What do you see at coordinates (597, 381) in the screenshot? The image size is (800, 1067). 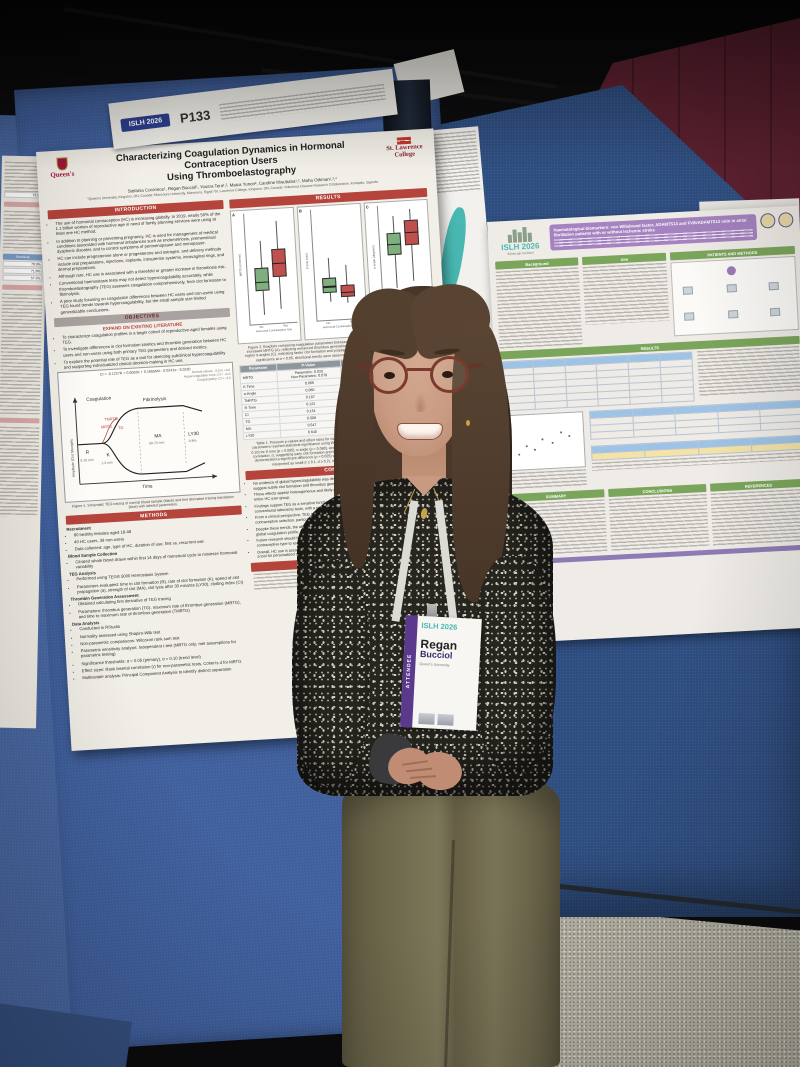 I see `results-table-a` at bounding box center [597, 381].